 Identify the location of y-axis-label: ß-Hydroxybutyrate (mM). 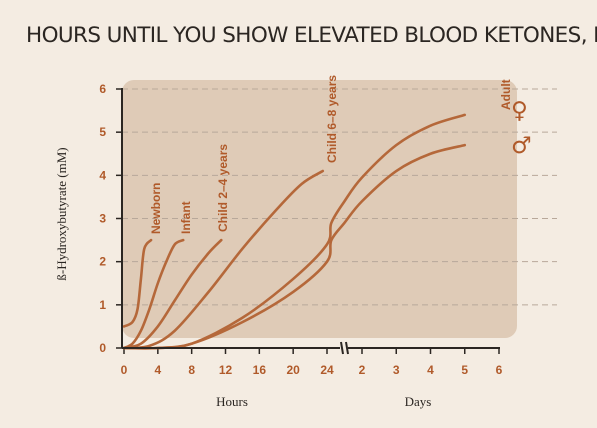
(61, 213).